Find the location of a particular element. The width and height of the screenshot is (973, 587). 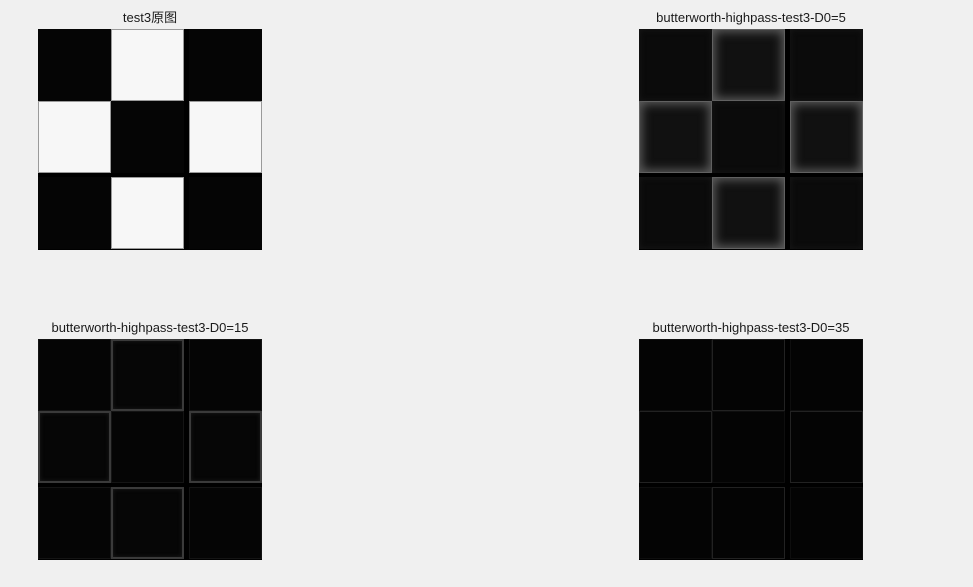

panel-highpass-d0-5: butterworth-highpass-test3-D0=5 is located at coordinates (751, 128).